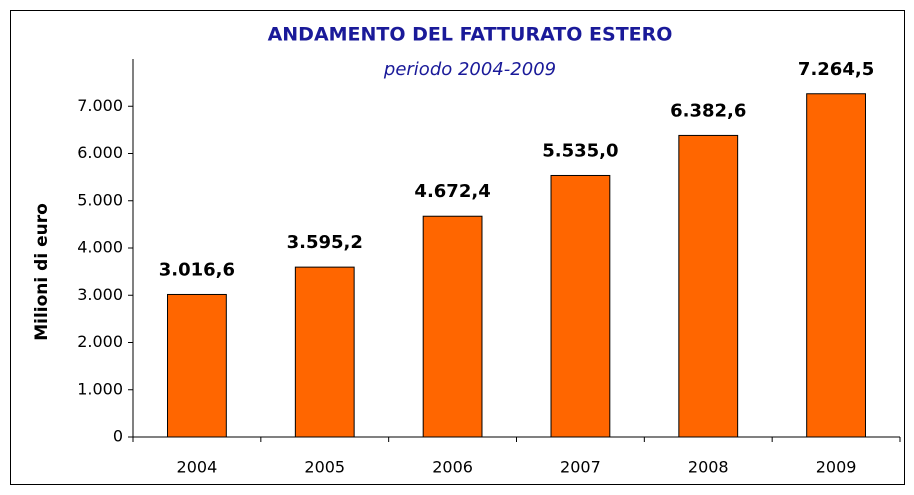 This screenshot has height=495, width=914. What do you see at coordinates (708, 467) in the screenshot?
I see `x-tick-label: 2008` at bounding box center [708, 467].